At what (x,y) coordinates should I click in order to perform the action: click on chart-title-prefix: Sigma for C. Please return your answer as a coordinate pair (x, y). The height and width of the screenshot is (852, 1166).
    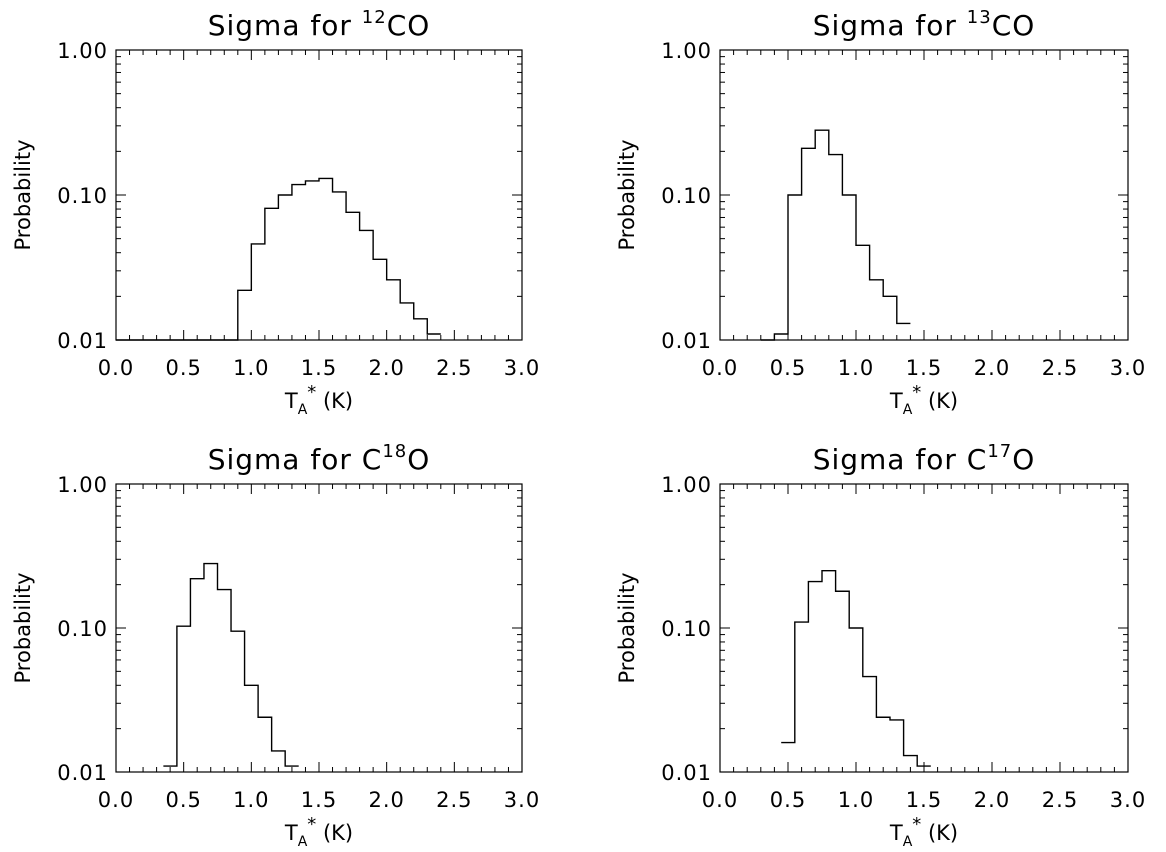
    Looking at the image, I should click on (900, 459).